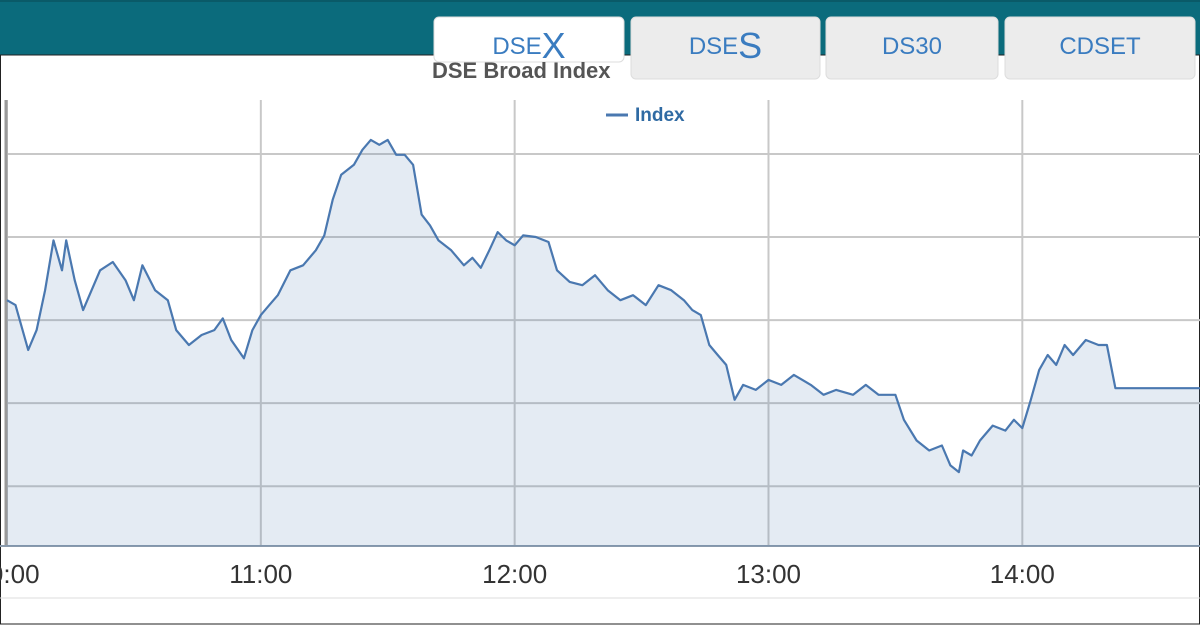 Image resolution: width=1200 pixels, height=630 pixels. What do you see at coordinates (554, 45) in the screenshot?
I see `tab-big-letter: X` at bounding box center [554, 45].